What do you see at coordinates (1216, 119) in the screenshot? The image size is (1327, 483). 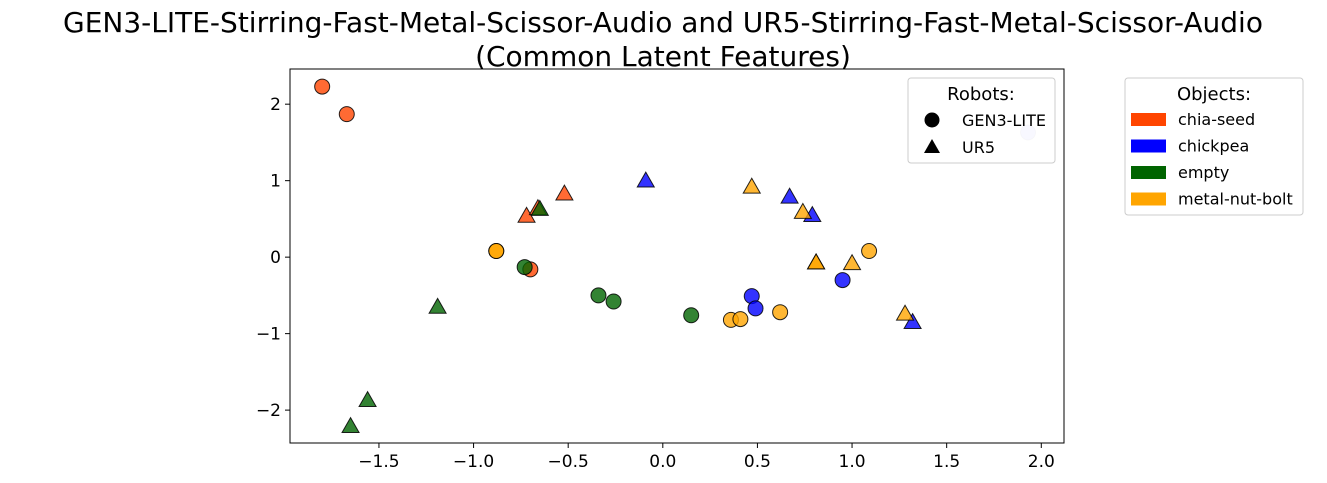 I see `object-legend-label-chia-seed: chia-seed` at bounding box center [1216, 119].